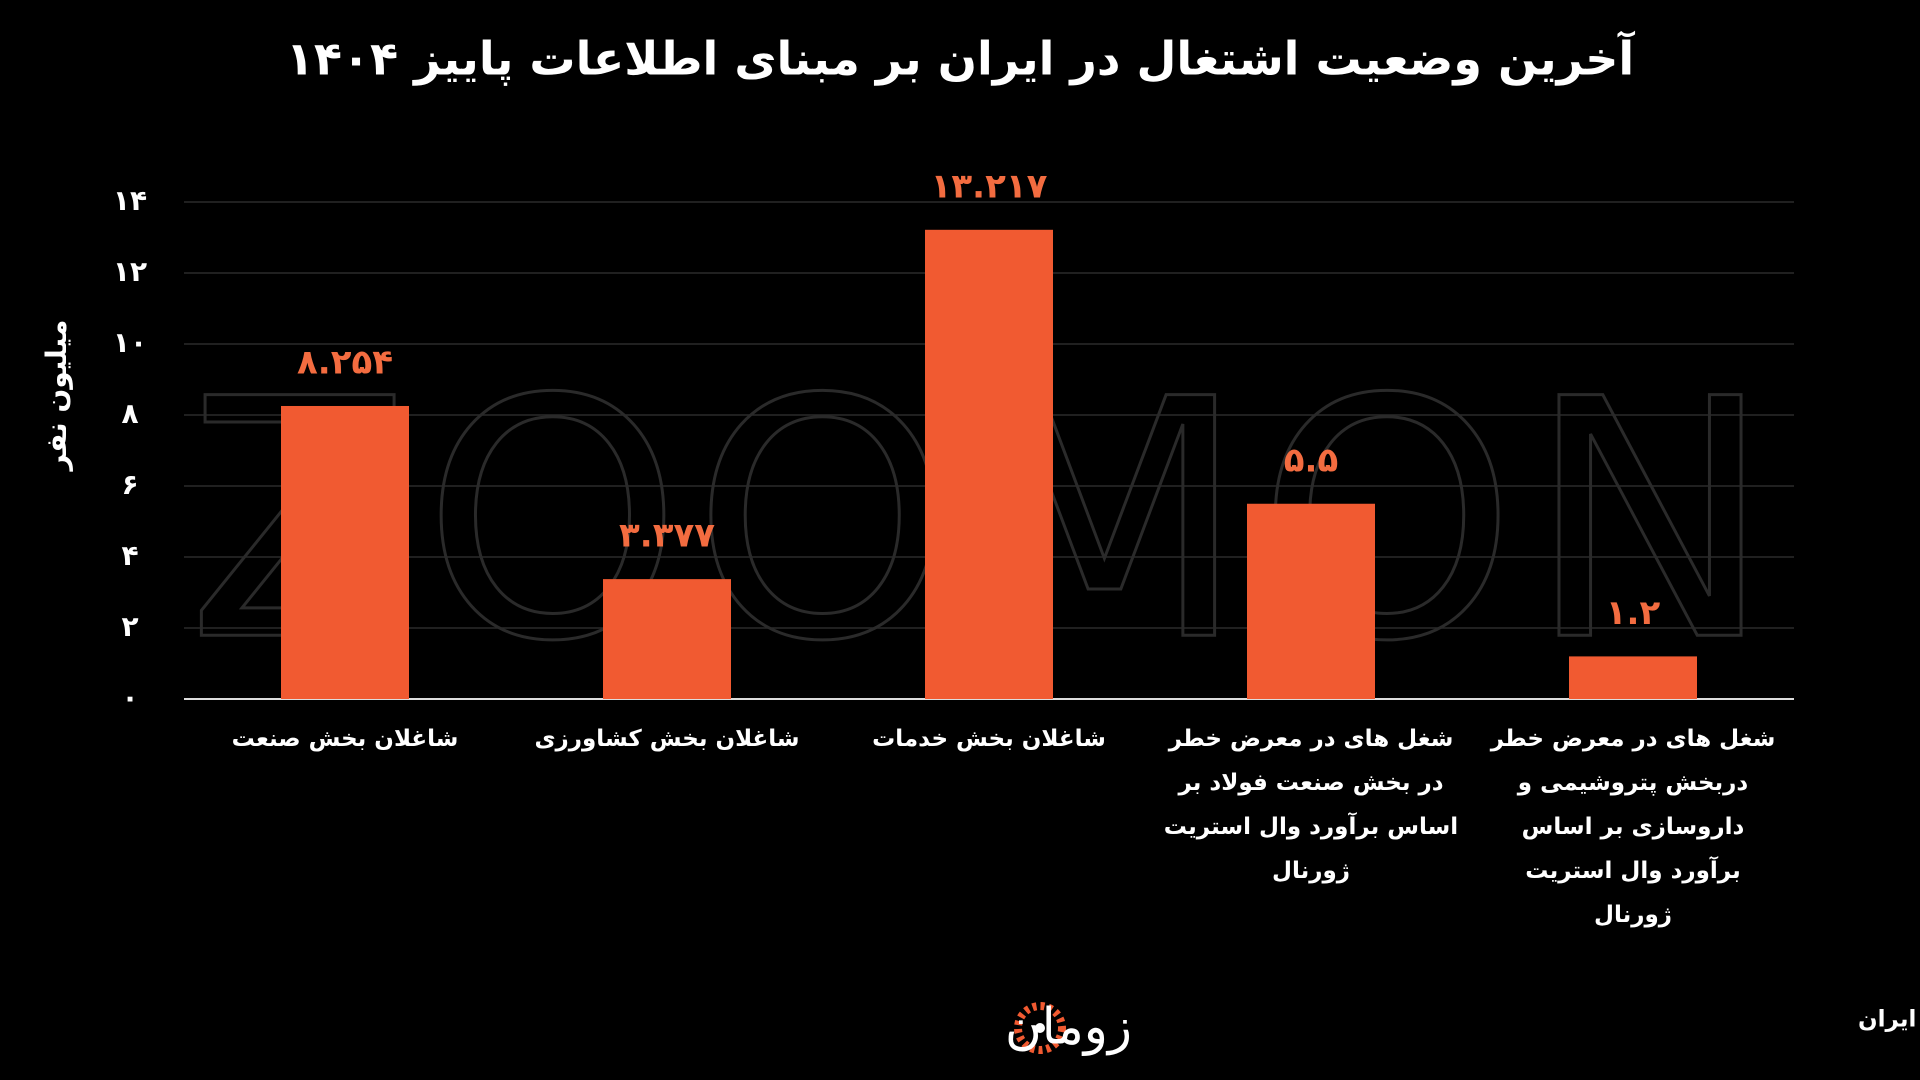 The height and width of the screenshot is (1080, 1920). Describe the element at coordinates (345, 362) in the screenshot. I see `value-label: ۸.۲۵۴` at that location.